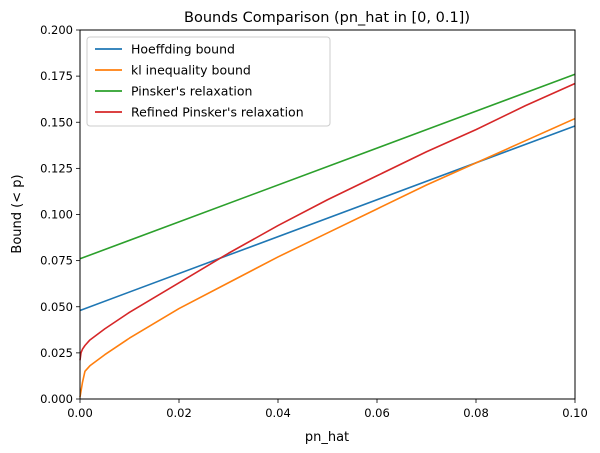  What do you see at coordinates (80, 413) in the screenshot?
I see `x-tick-label: 0.00` at bounding box center [80, 413].